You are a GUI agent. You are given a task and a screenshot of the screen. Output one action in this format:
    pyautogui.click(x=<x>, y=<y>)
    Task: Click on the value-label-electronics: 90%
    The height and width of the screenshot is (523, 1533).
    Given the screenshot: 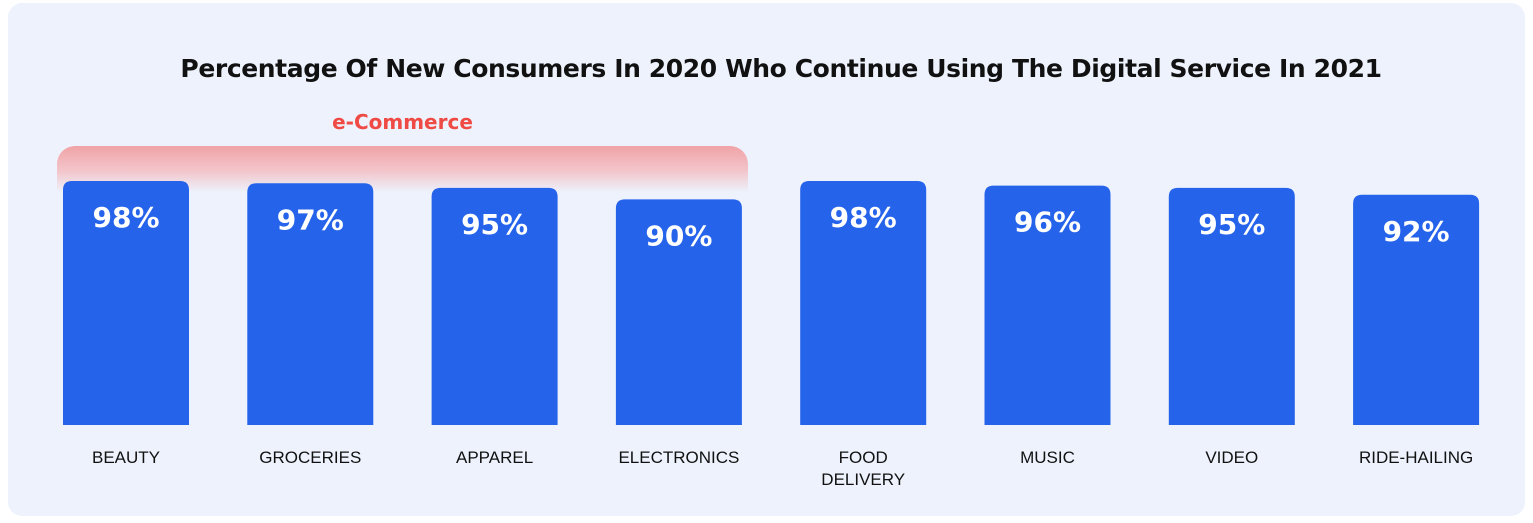 What is the action you would take?
    pyautogui.click(x=678, y=235)
    